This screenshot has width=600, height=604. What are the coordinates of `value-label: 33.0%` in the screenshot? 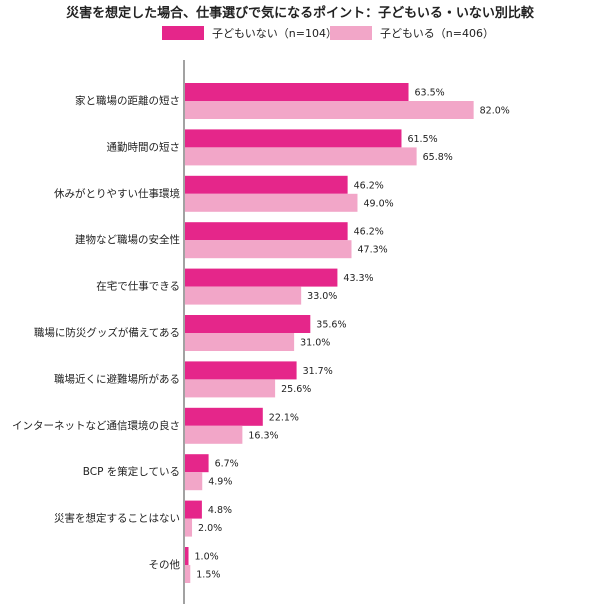 It's located at (322, 296).